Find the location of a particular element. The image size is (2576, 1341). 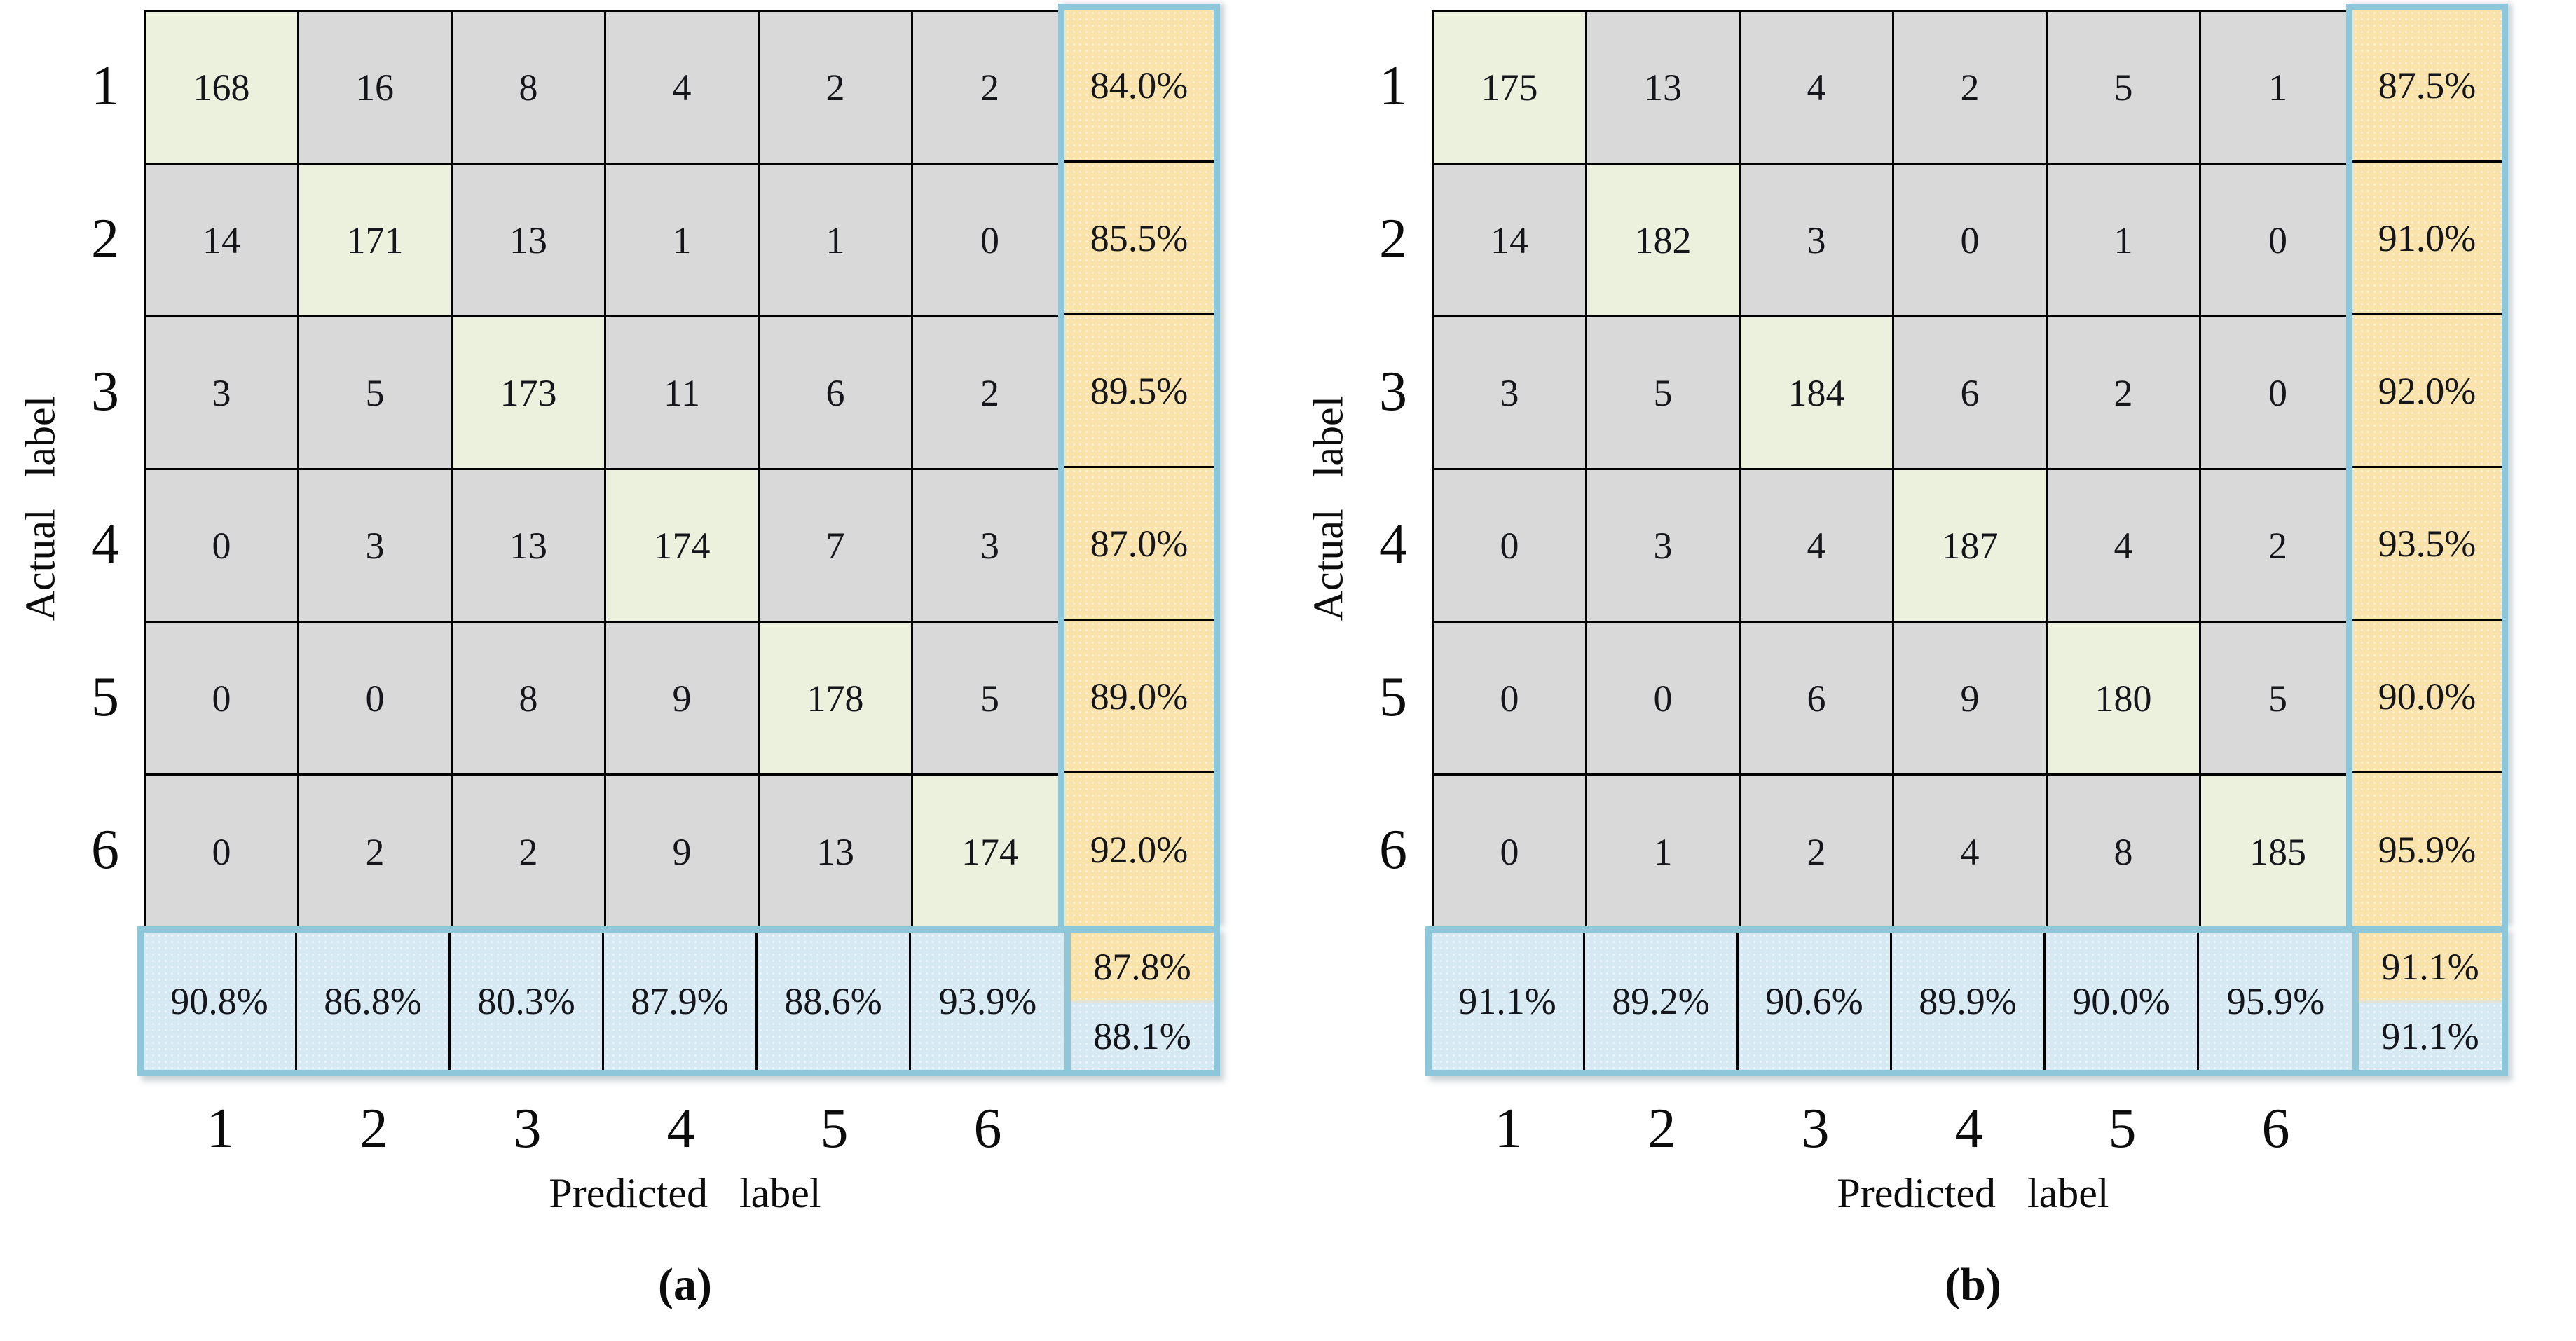

col-precision-cell: 90.6% is located at coordinates (1816, 1002).